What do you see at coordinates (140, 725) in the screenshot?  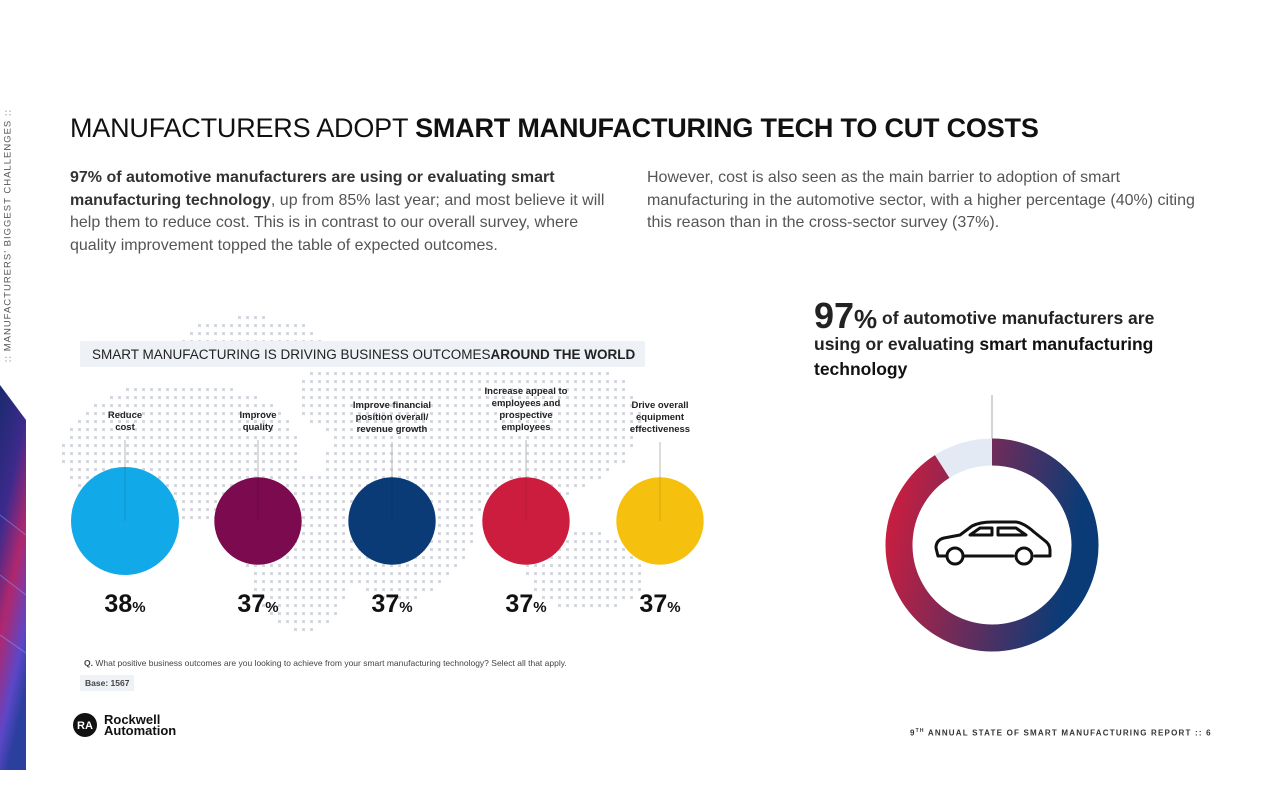 I see `rockwell-logo-text: Rockwell Automation` at bounding box center [140, 725].